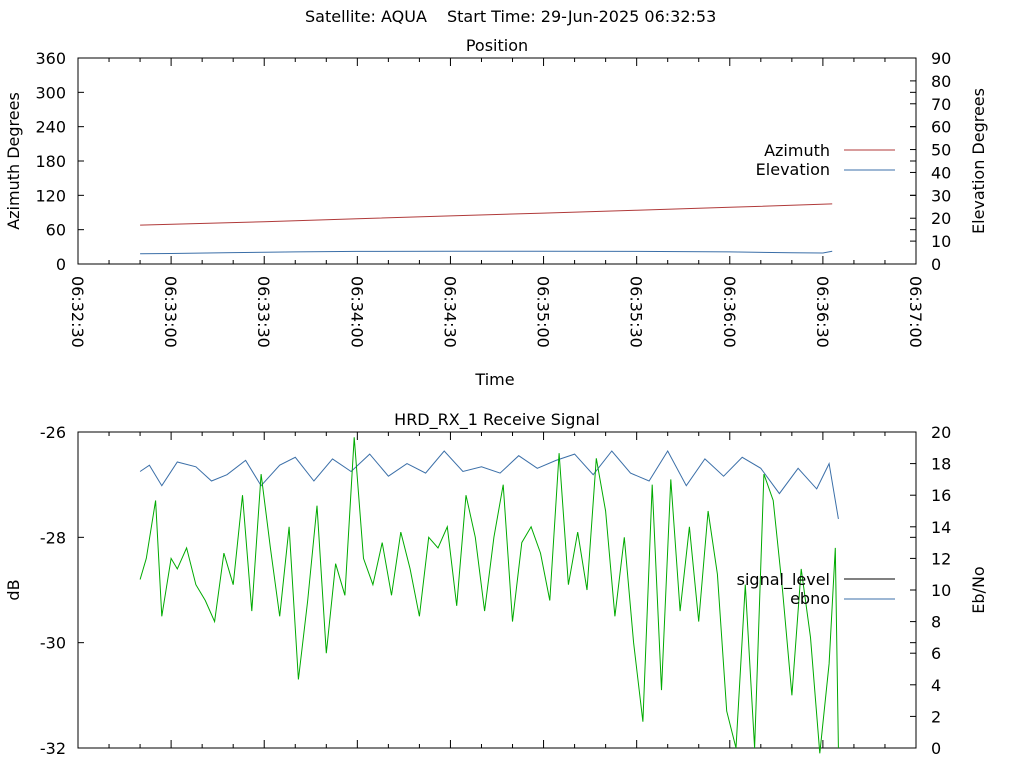  I want to click on position-y-tick-label: 300, so click(50, 92).